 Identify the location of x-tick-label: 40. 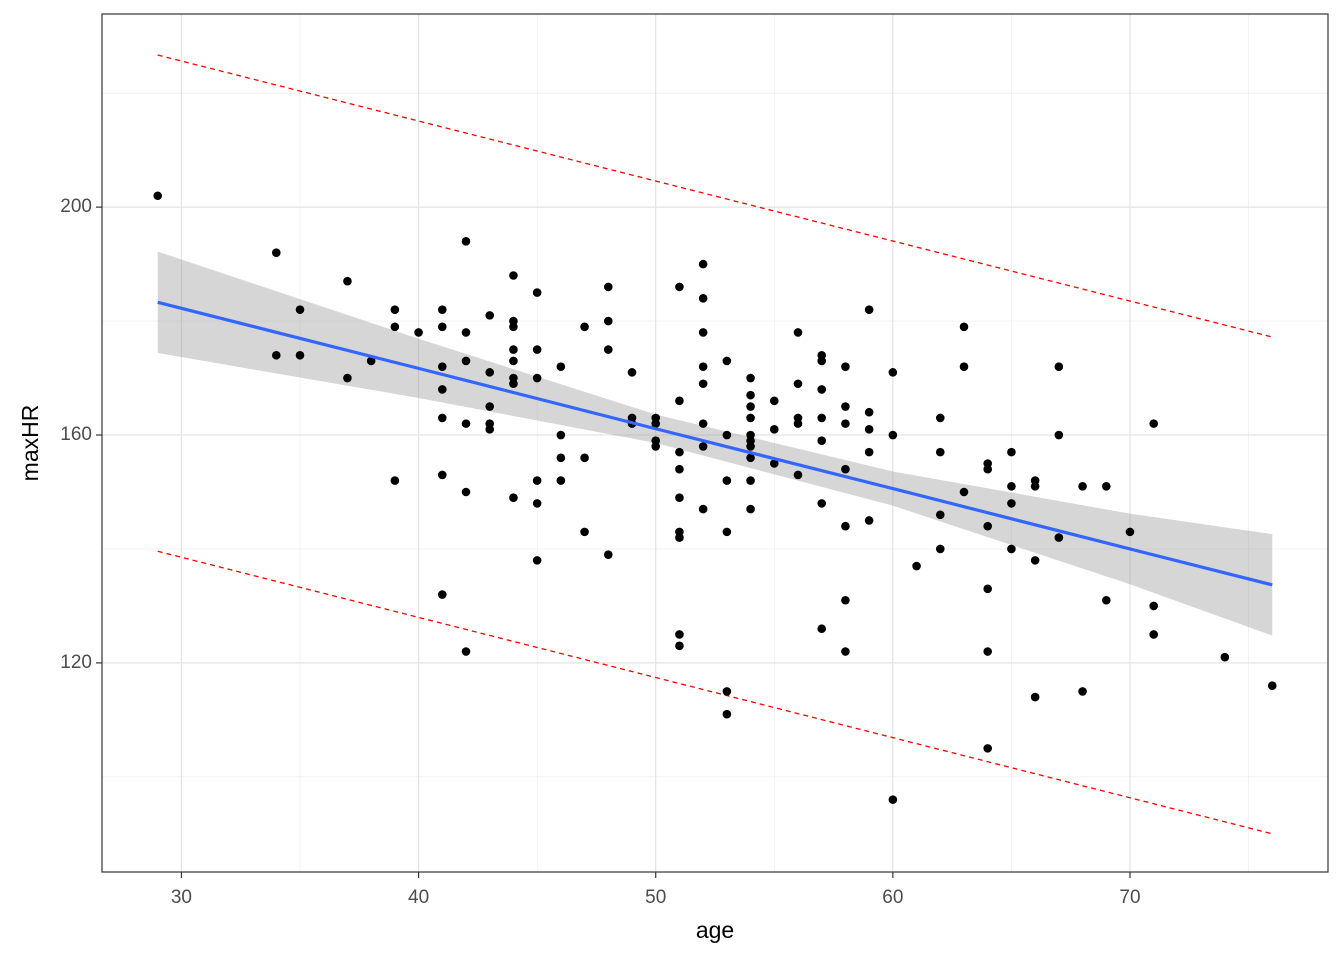
(418, 897).